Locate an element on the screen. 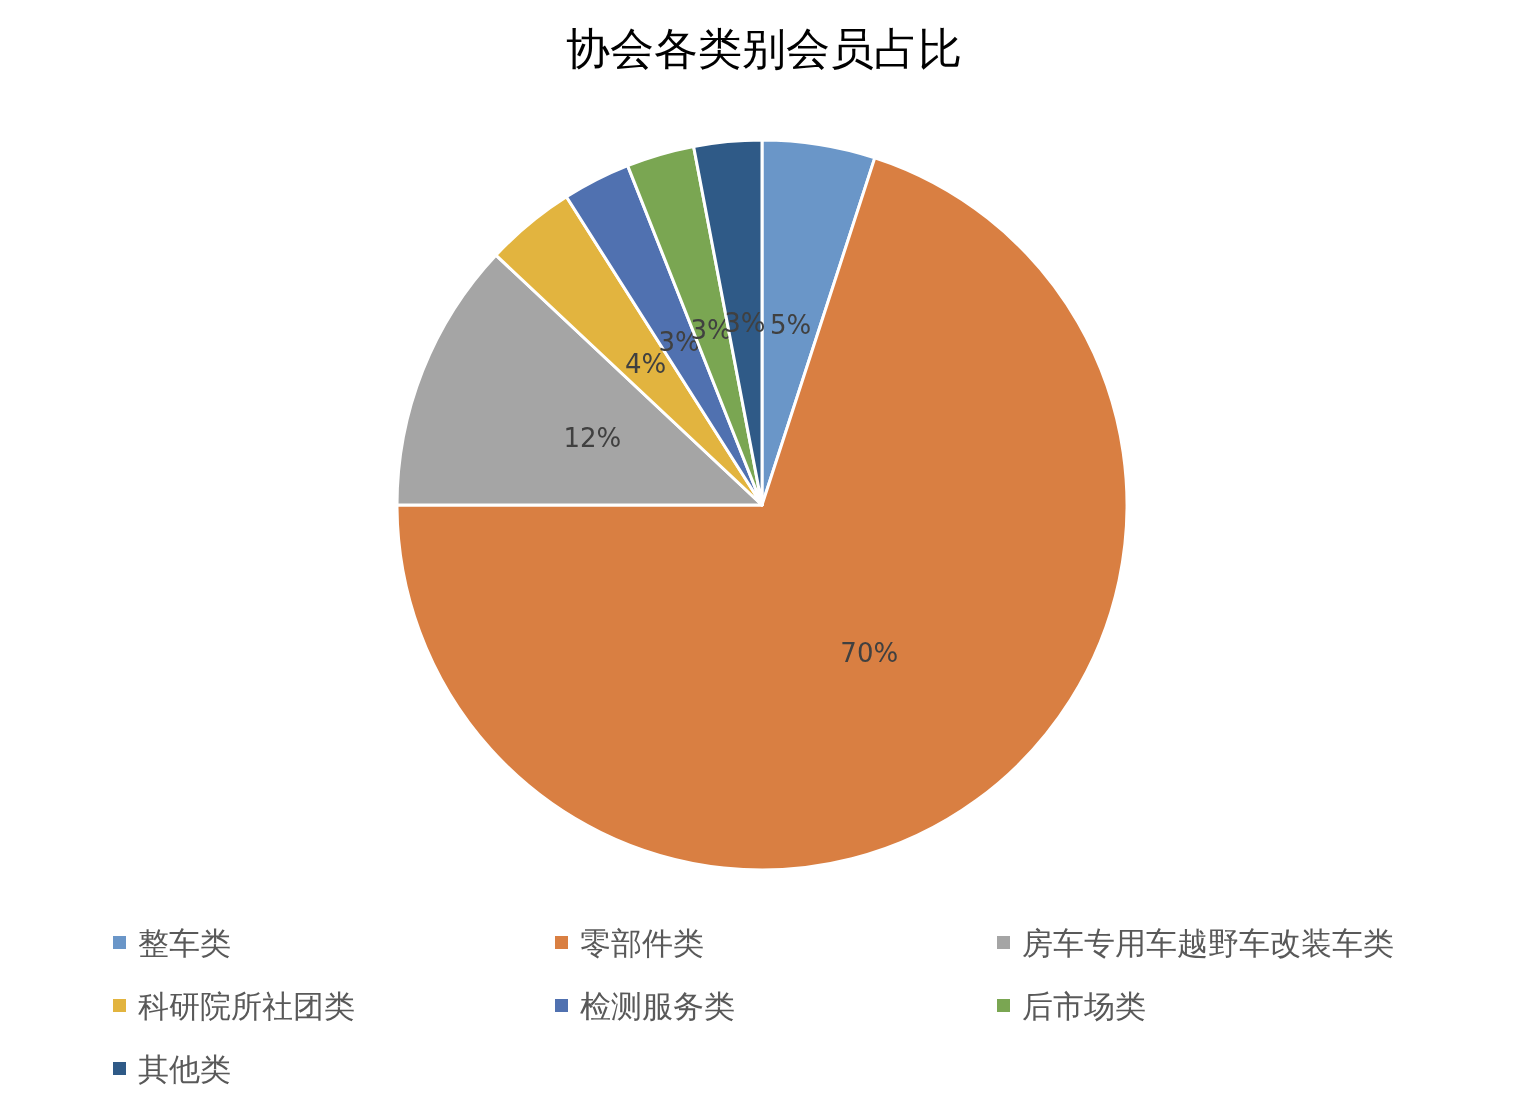  data-label: 70% is located at coordinates (869, 652).